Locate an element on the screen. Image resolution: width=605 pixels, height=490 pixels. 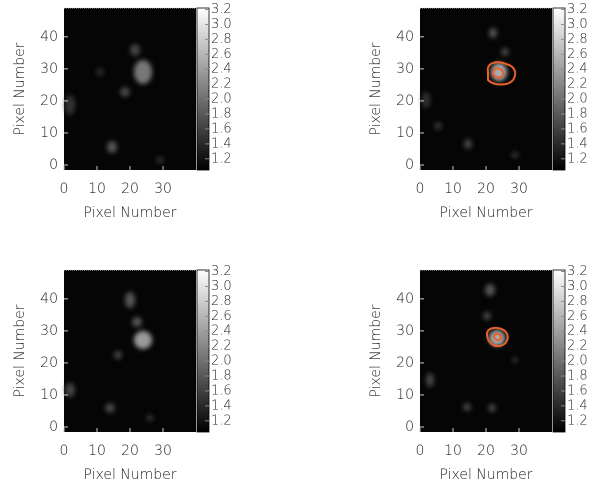
colorbar-tick-label: 1.8 is located at coordinates (221, 114).